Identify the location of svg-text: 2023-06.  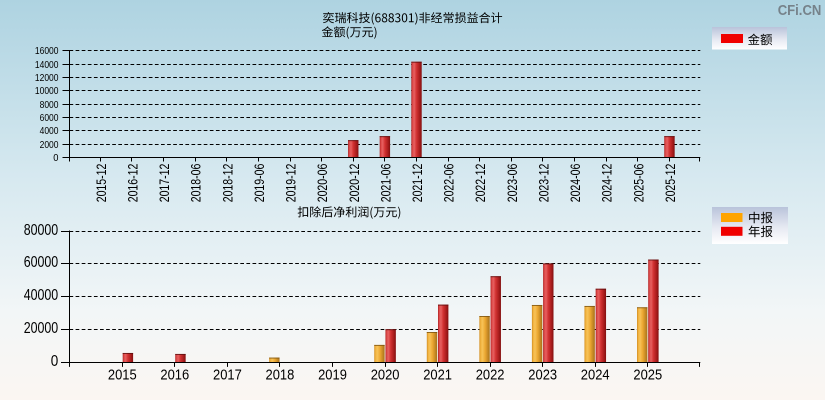
(512, 182).